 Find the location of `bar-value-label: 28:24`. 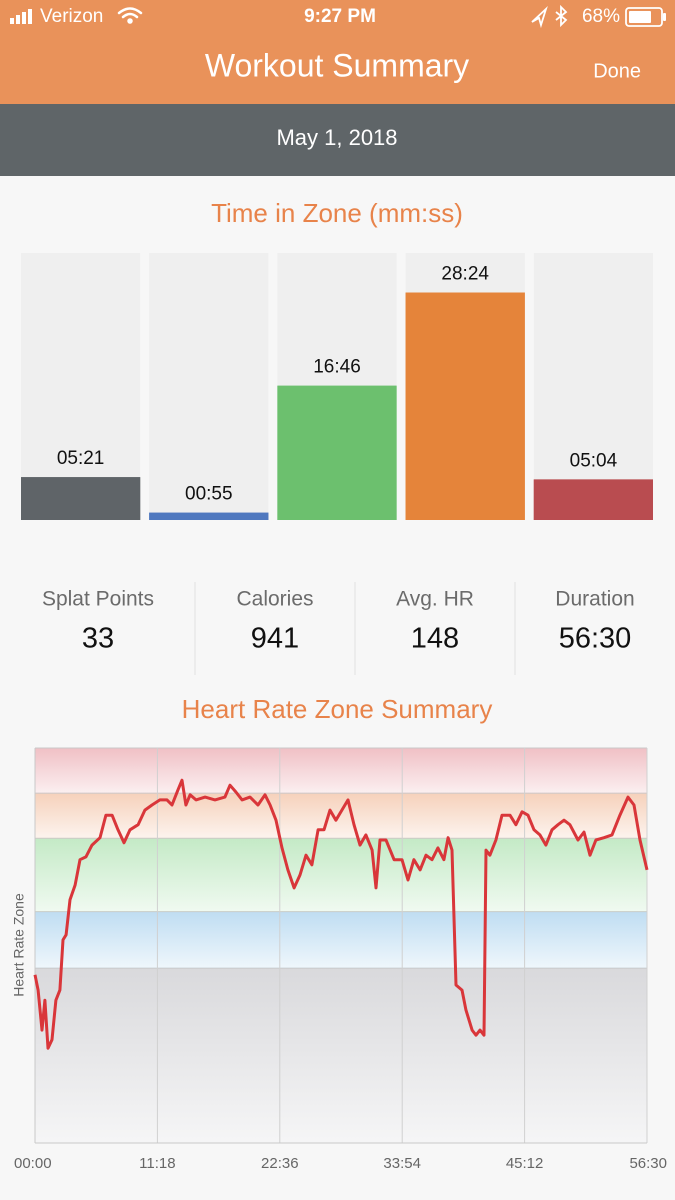

bar-value-label: 28:24 is located at coordinates (465, 274).